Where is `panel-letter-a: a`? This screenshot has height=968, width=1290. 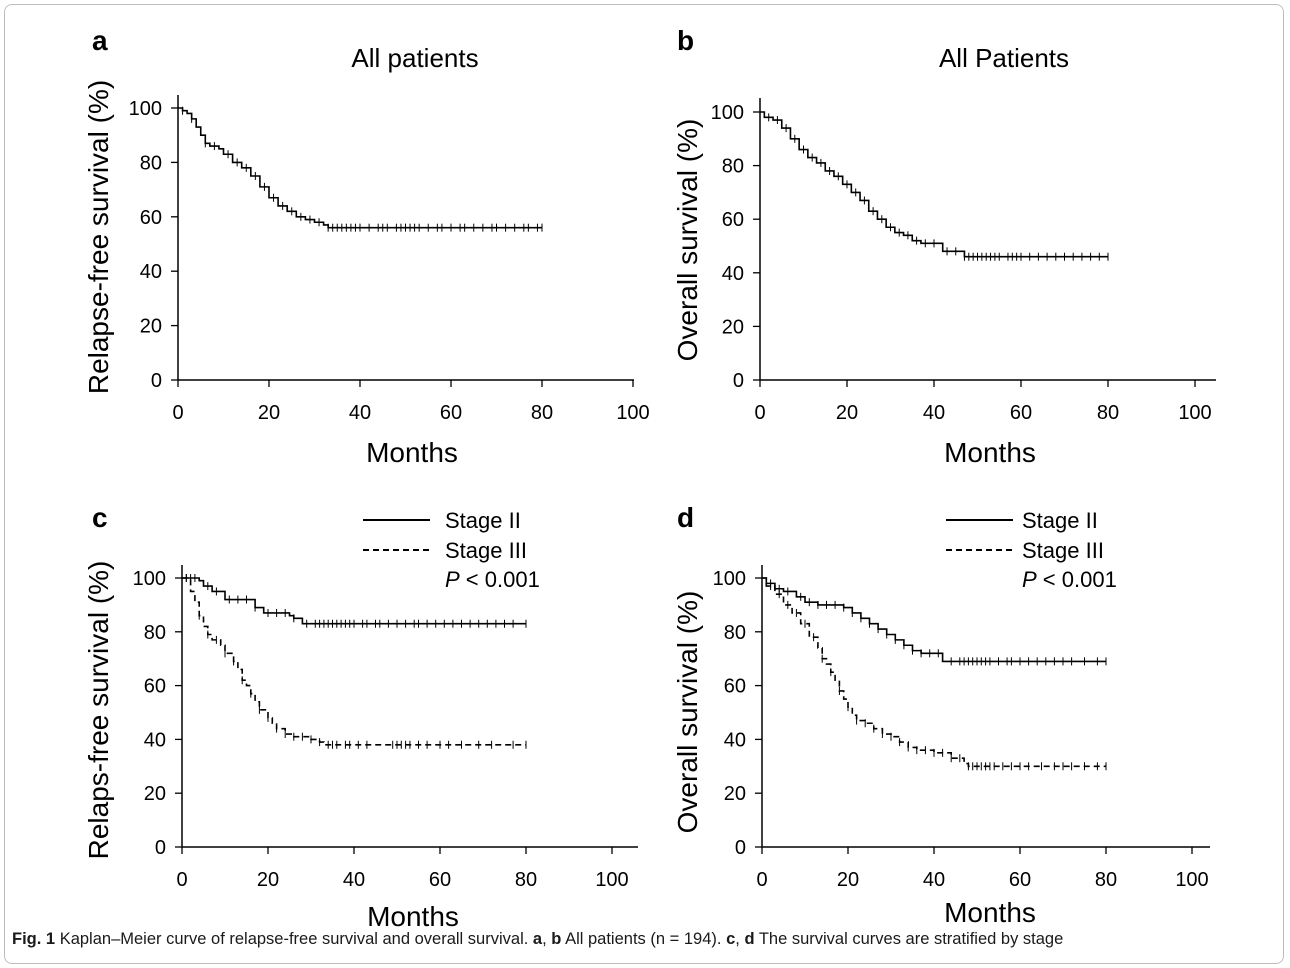 panel-letter-a: a is located at coordinates (100, 40).